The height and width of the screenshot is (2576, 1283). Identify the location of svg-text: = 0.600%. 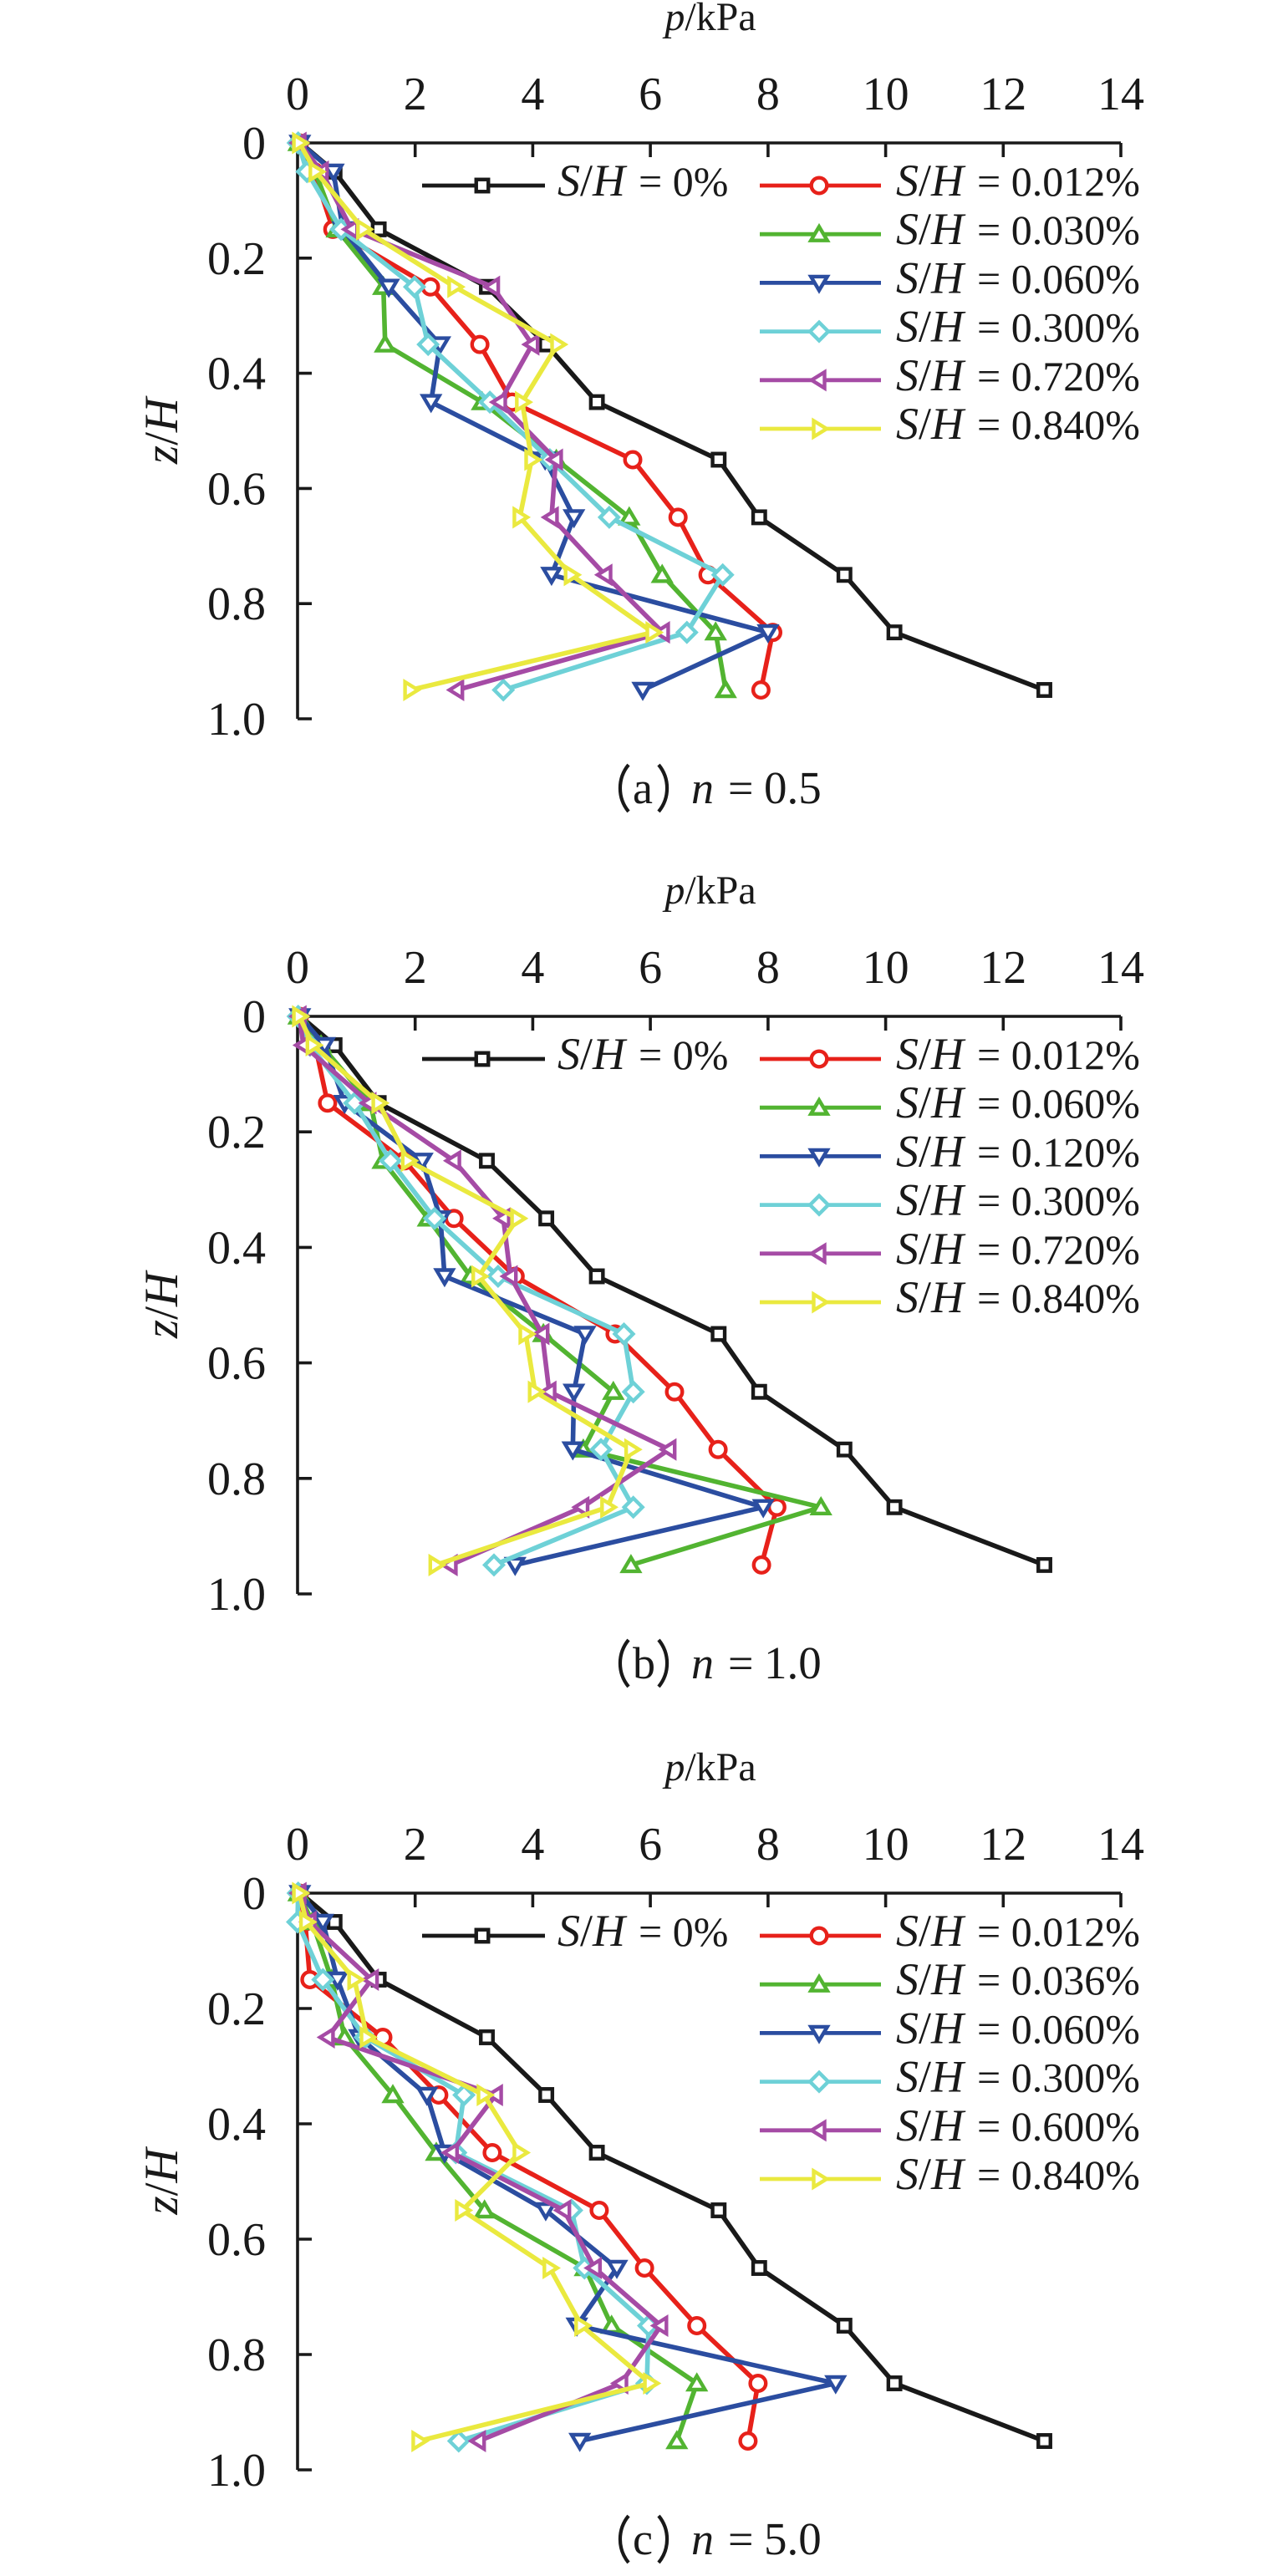
(1058, 2126).